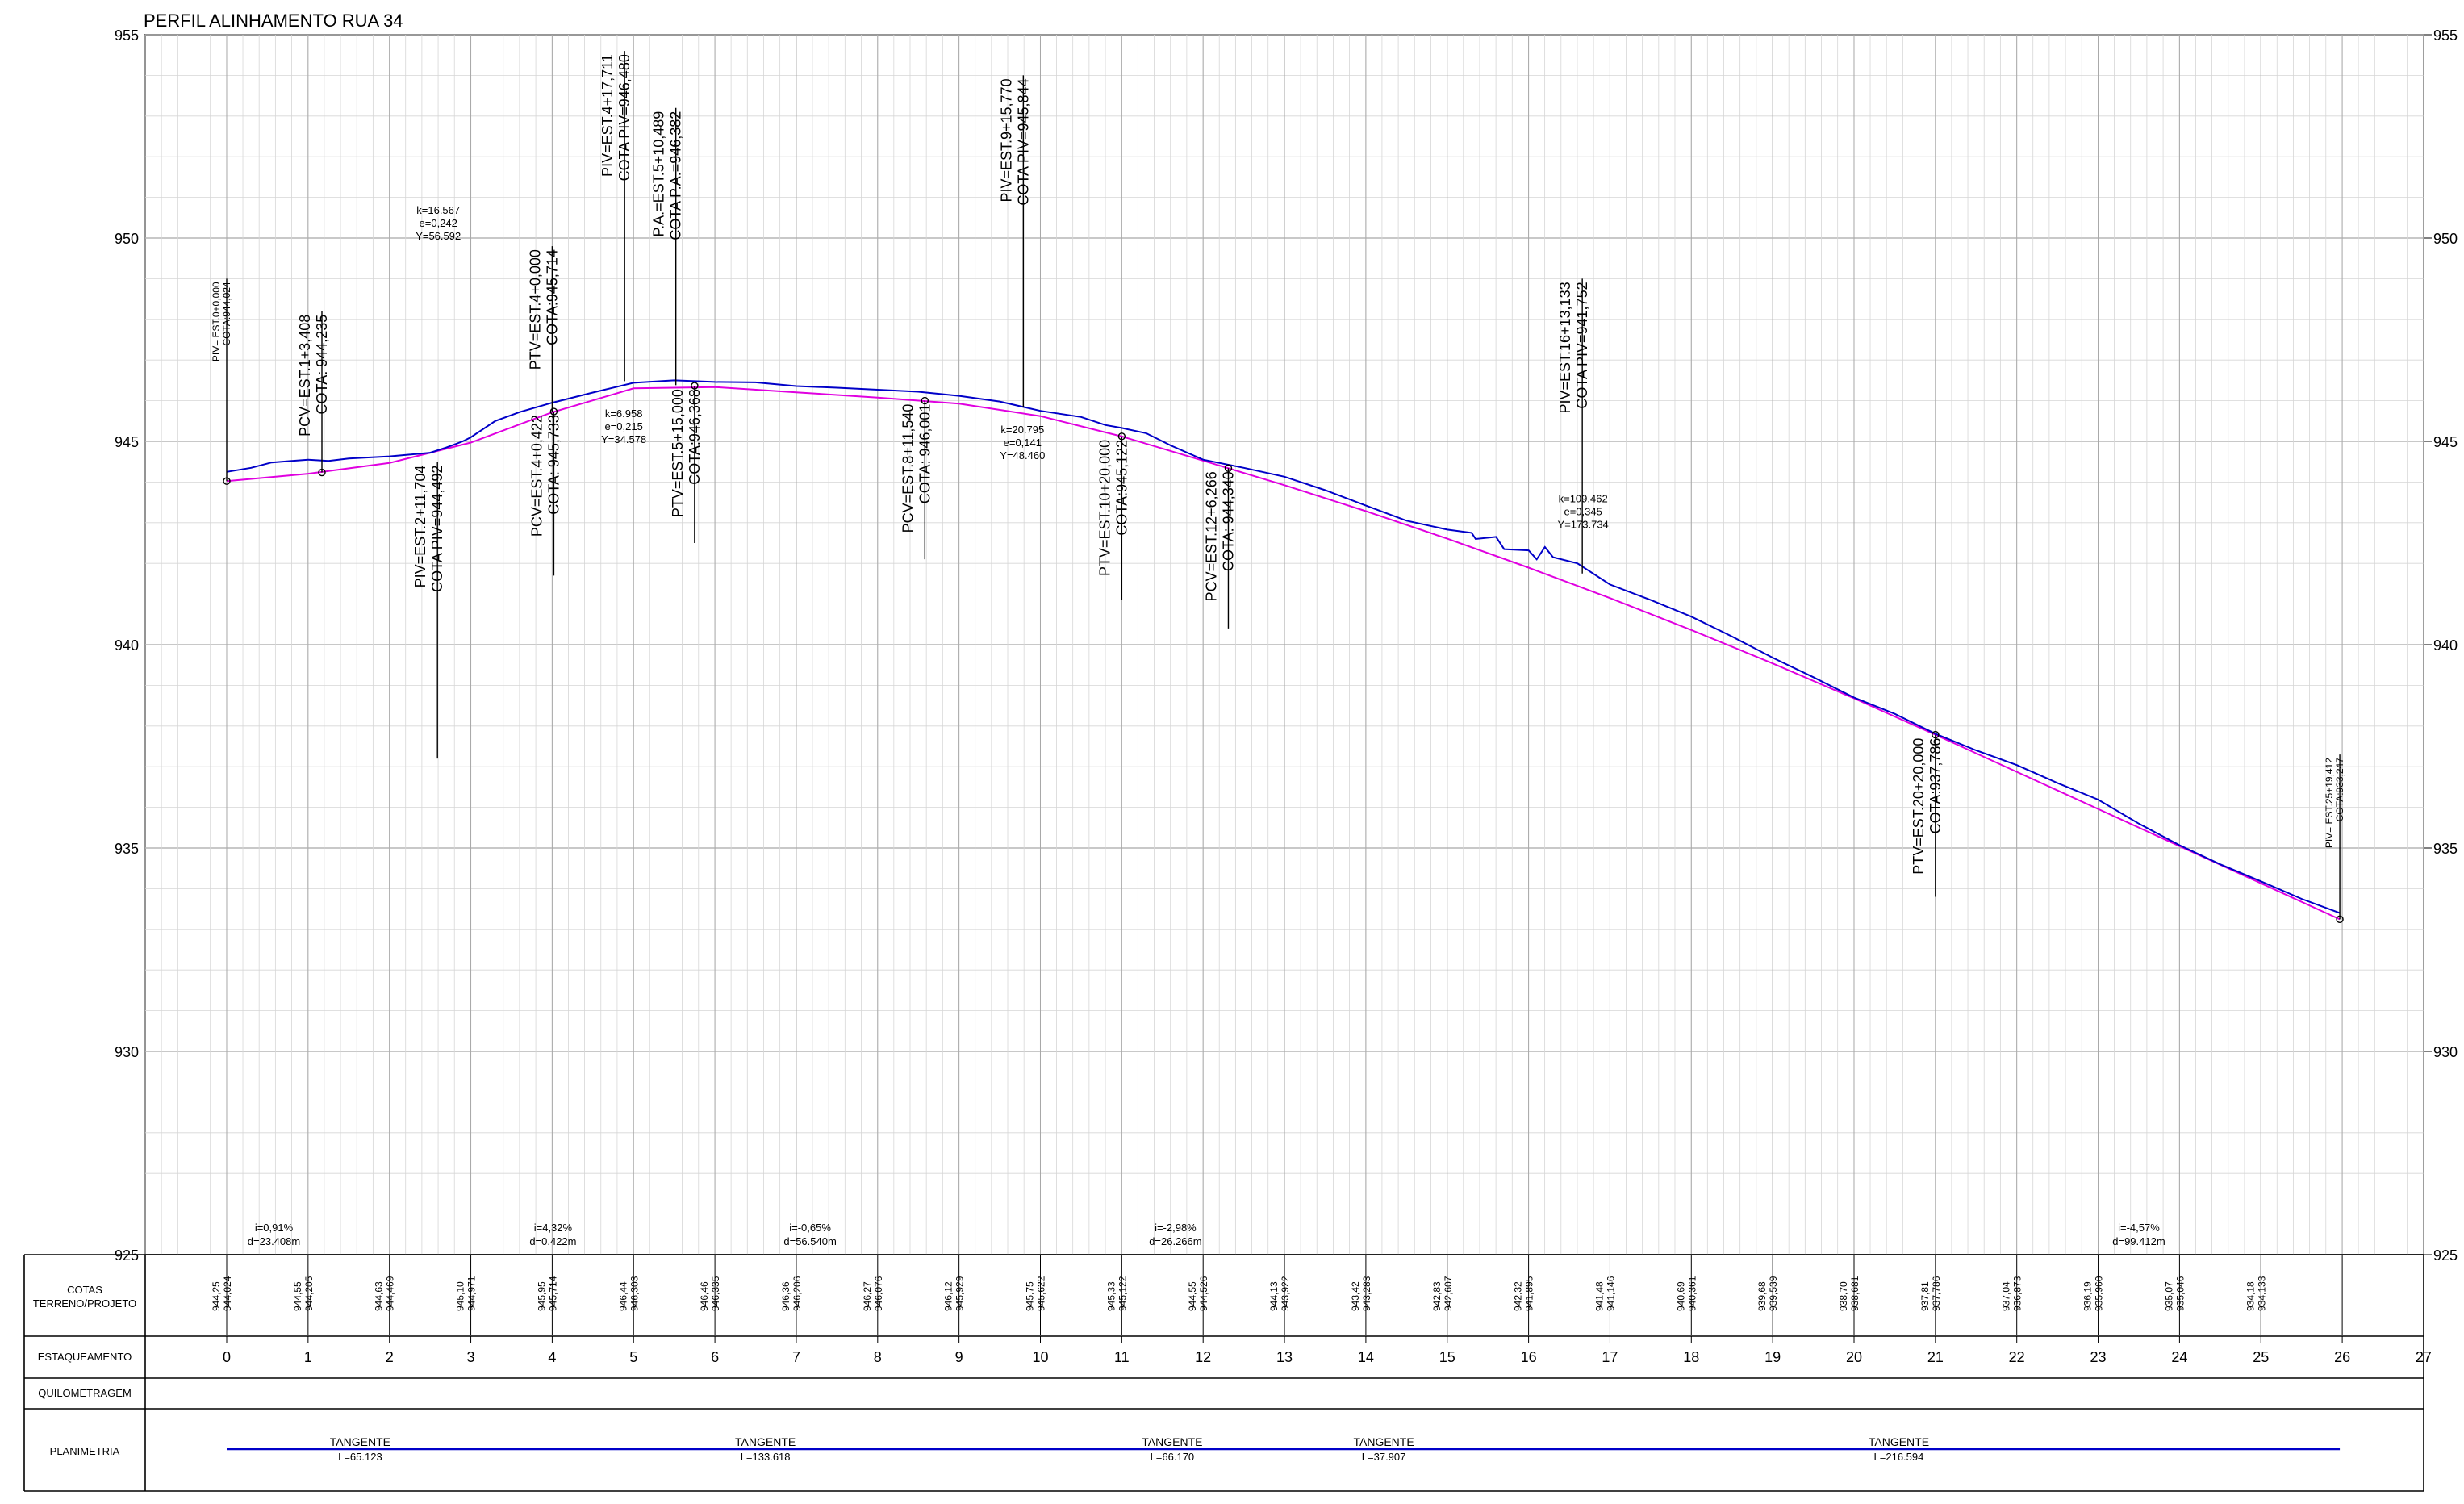 This screenshot has width=2464, height=1504. Describe the element at coordinates (274, 20) in the screenshot. I see `drawing-title: PERFIL ALINHAMENTO RUA 34` at that location.